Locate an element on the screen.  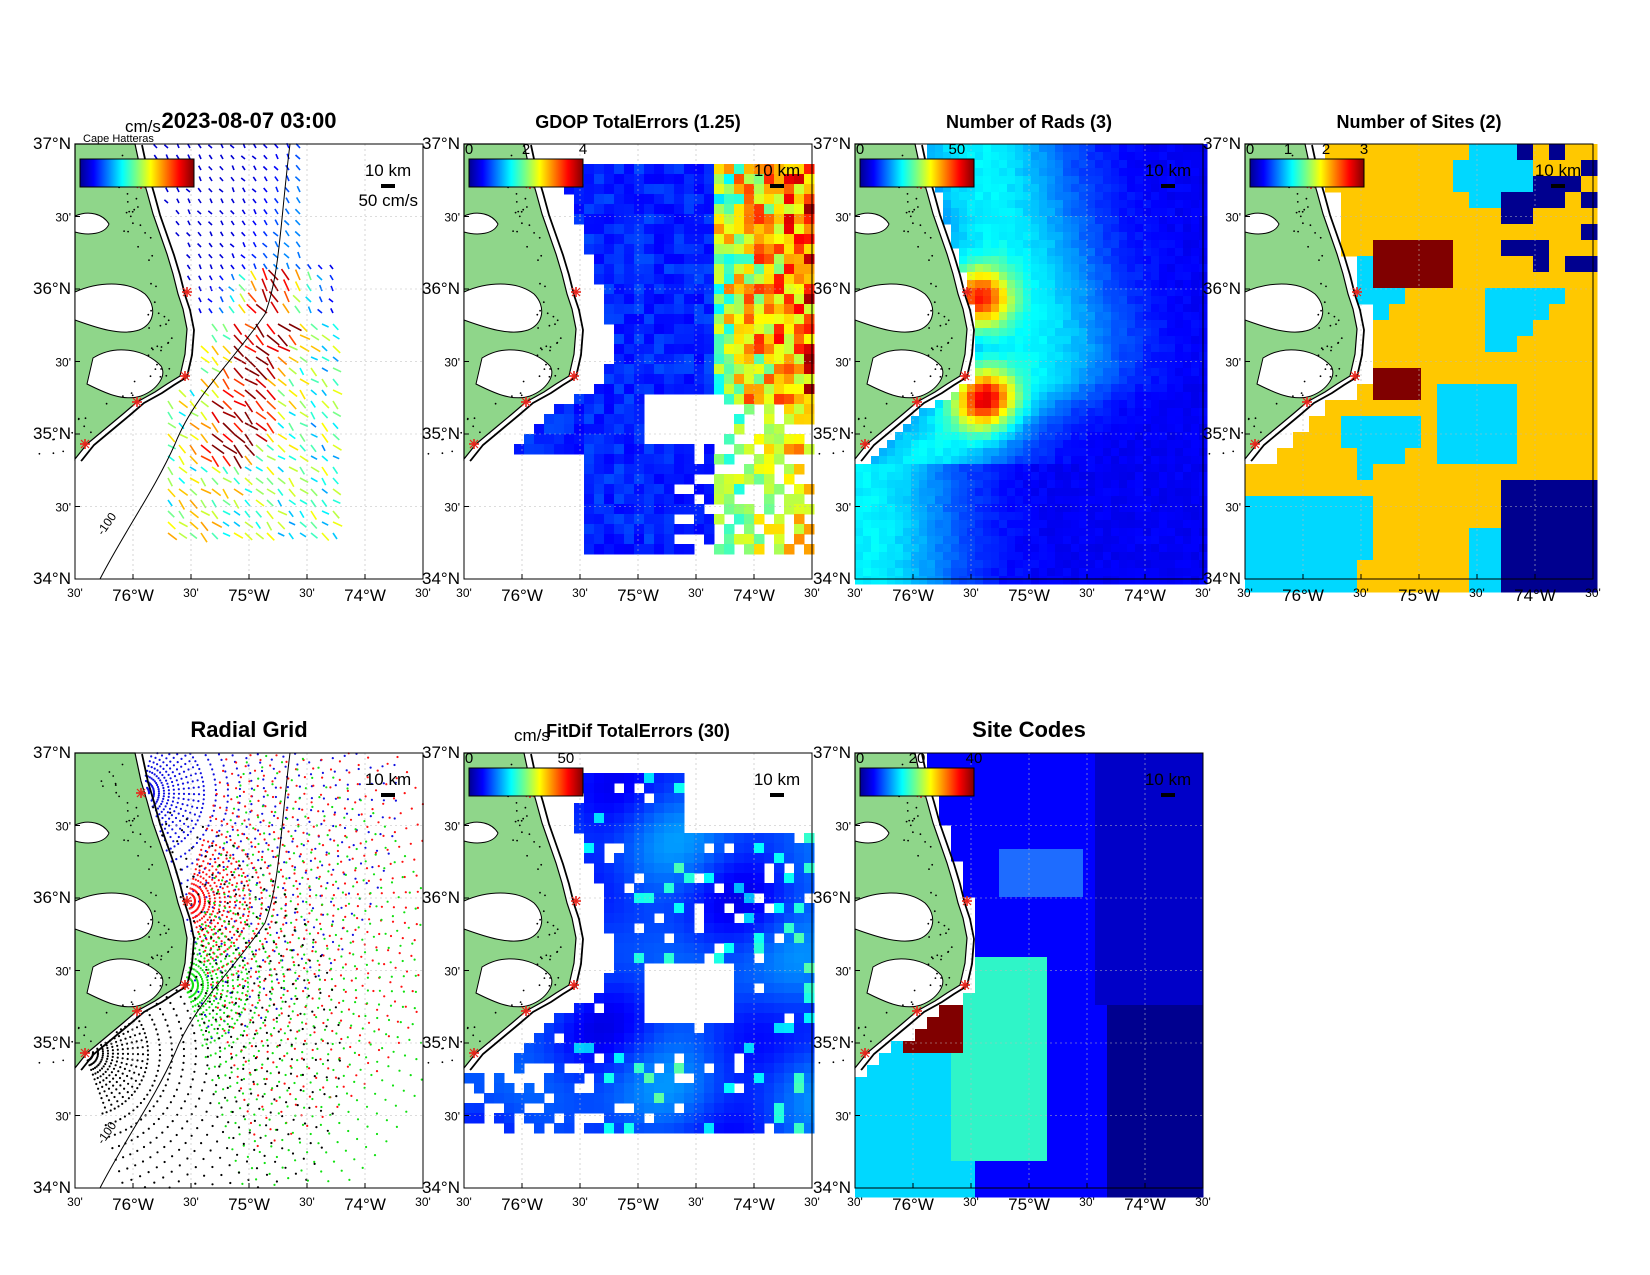
latitude-tick-label: 30' is located at coordinates (843, 508).